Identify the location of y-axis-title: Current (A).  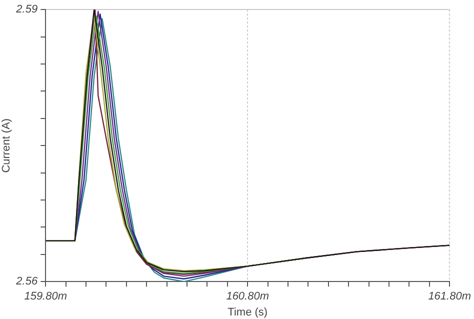
(6, 145).